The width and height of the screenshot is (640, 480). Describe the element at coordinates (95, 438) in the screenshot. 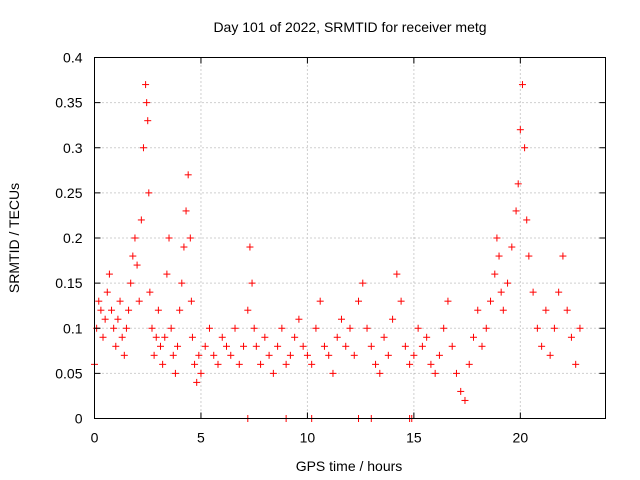

I see `x-tick-label: 0` at that location.